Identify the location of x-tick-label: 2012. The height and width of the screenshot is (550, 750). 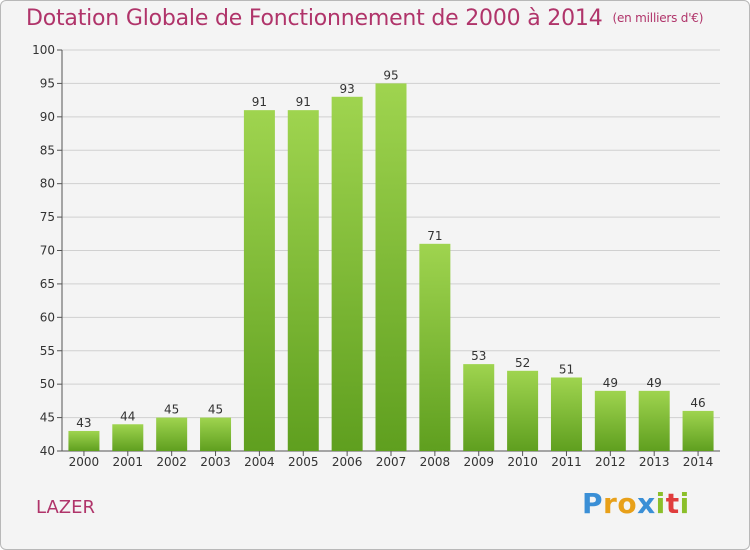
(610, 462).